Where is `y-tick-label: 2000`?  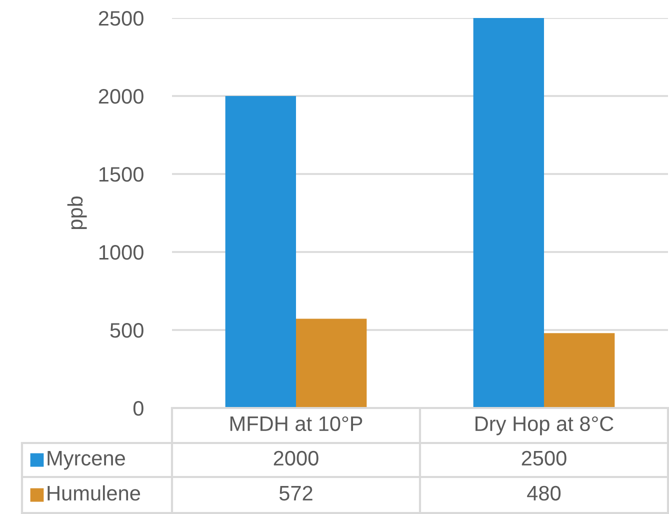 y-tick-label: 2000 is located at coordinates (121, 96).